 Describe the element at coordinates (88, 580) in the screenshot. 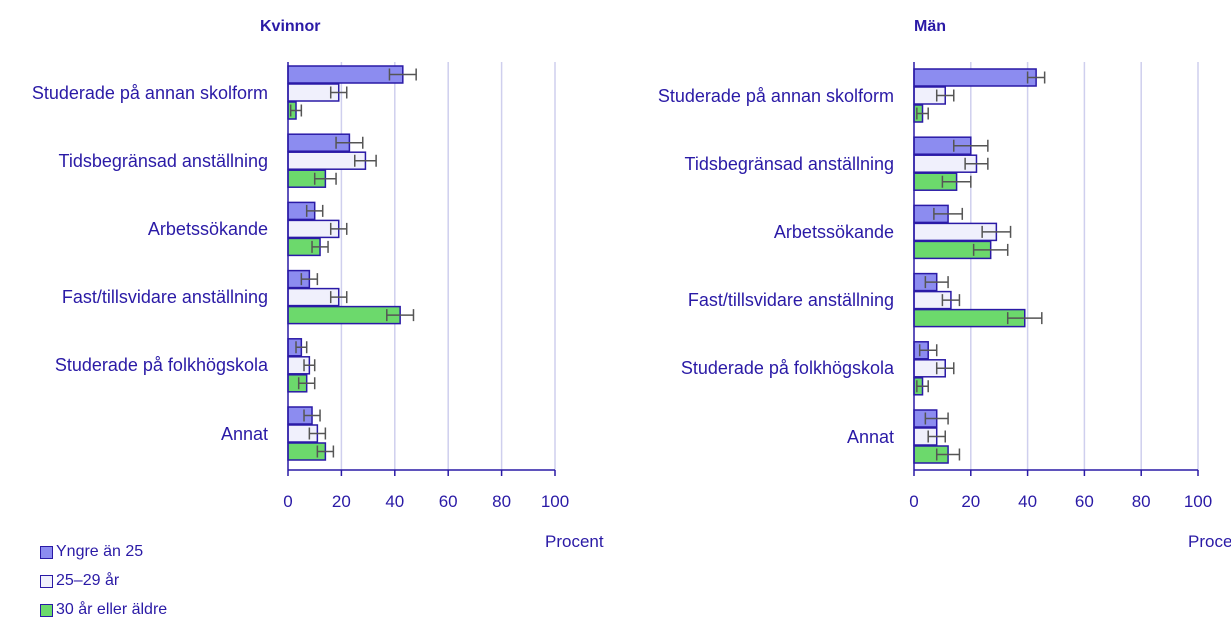

I see `legend-label: 25–29 år` at that location.